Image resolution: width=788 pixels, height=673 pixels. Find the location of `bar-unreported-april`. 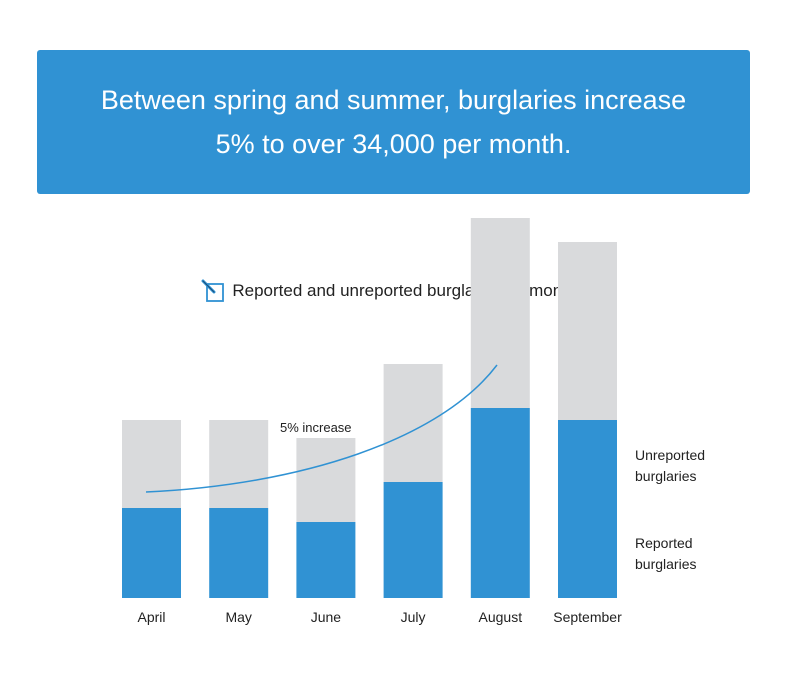

bar-unreported-april is located at coordinates (151, 464).